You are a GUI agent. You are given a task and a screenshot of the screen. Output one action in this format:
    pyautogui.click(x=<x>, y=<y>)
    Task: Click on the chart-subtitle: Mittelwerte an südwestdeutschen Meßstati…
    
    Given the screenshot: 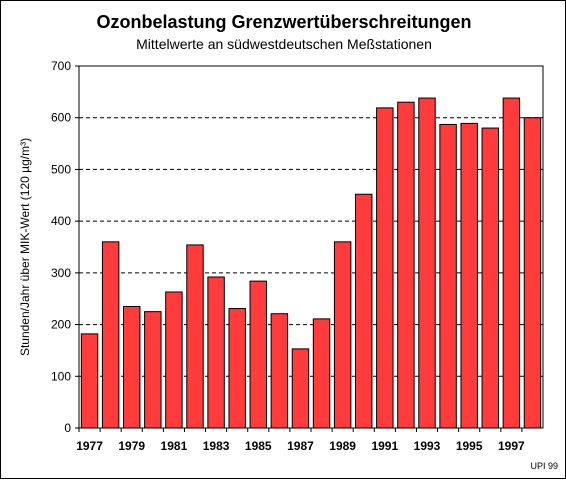 What is the action you would take?
    pyautogui.click(x=284, y=44)
    